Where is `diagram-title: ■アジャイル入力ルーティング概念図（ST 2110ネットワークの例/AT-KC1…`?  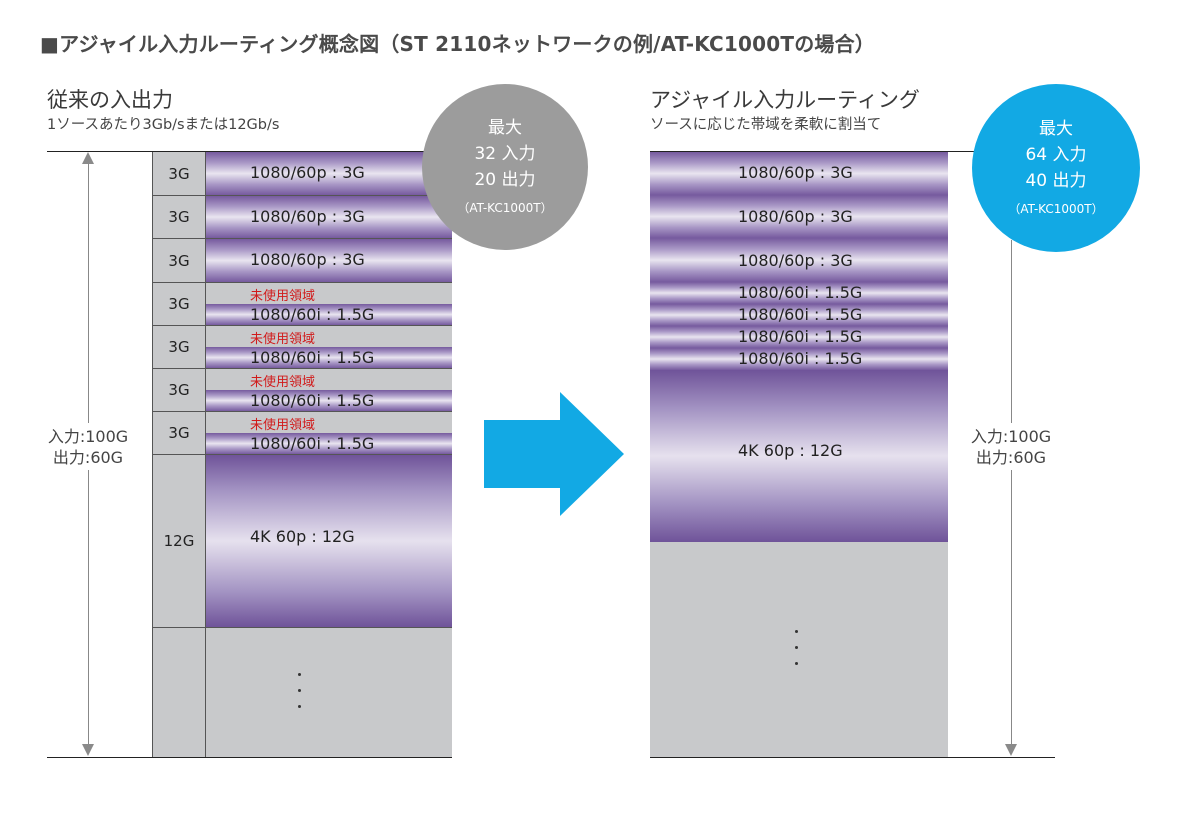 diagram-title: ■アジャイル入力ルーティング概念図（ST 2110ネットワークの例/AT-KC1… is located at coordinates (457, 44).